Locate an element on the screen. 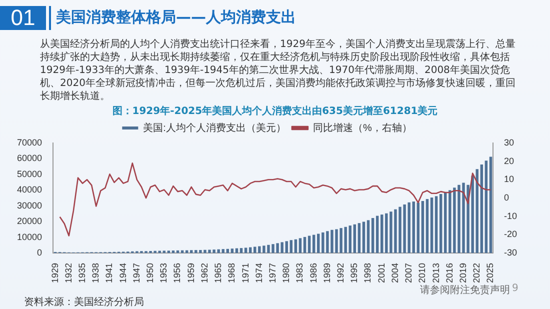  y-tick-label: 70000 is located at coordinates (29, 142).